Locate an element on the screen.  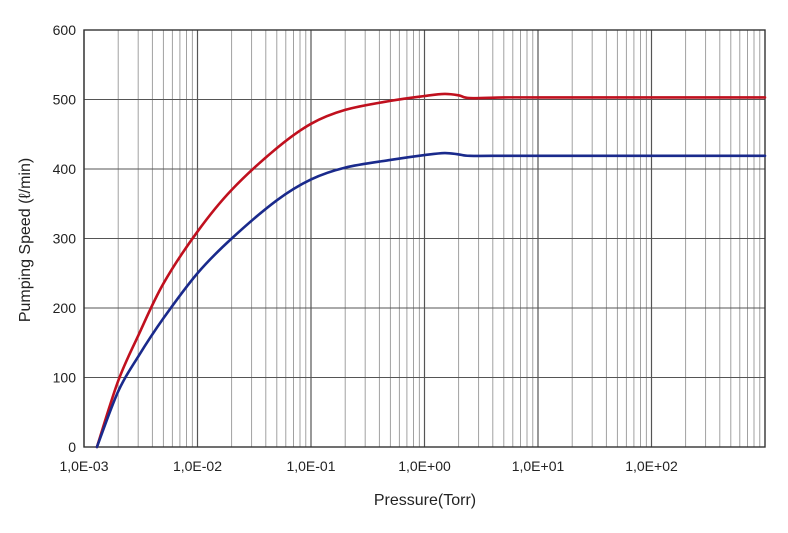
x-tick-label: 1,0E+01 is located at coordinates (538, 466).